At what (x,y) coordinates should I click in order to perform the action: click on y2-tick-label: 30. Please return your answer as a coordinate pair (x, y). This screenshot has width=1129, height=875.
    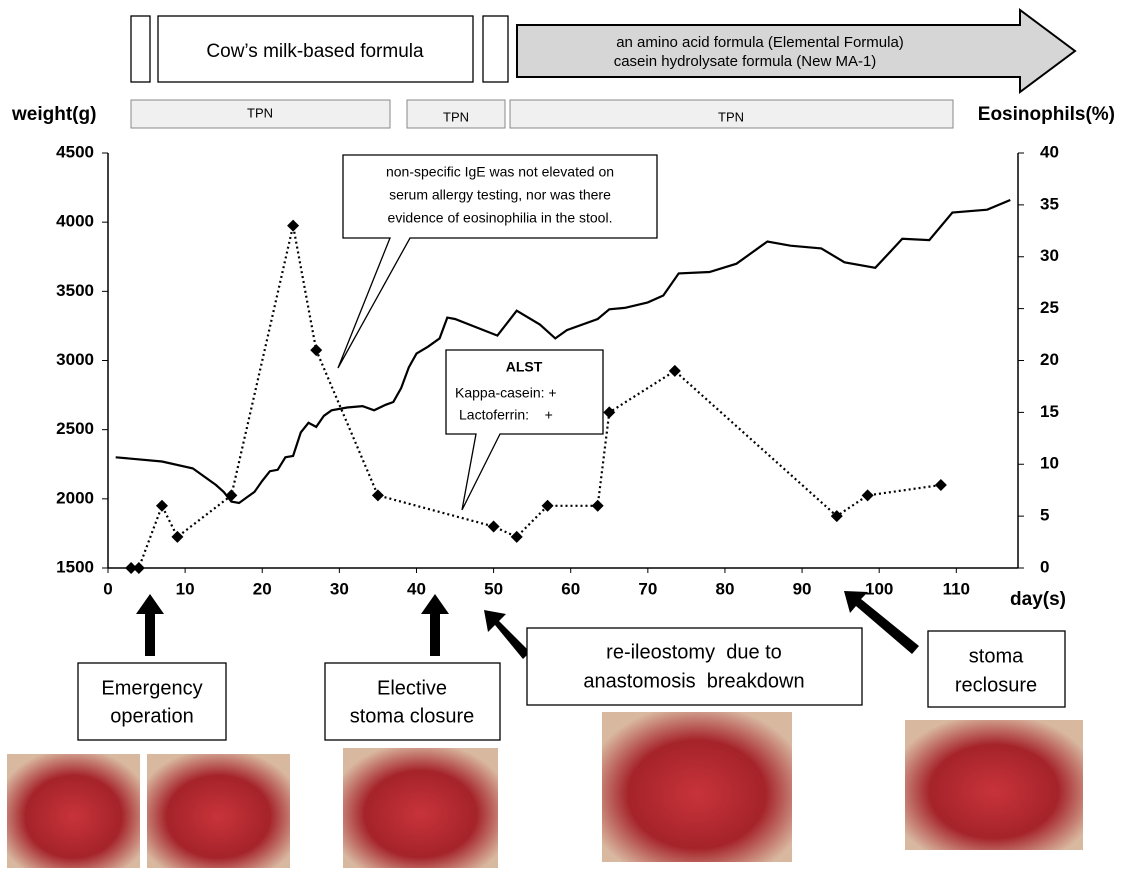
    Looking at the image, I should click on (1049, 255).